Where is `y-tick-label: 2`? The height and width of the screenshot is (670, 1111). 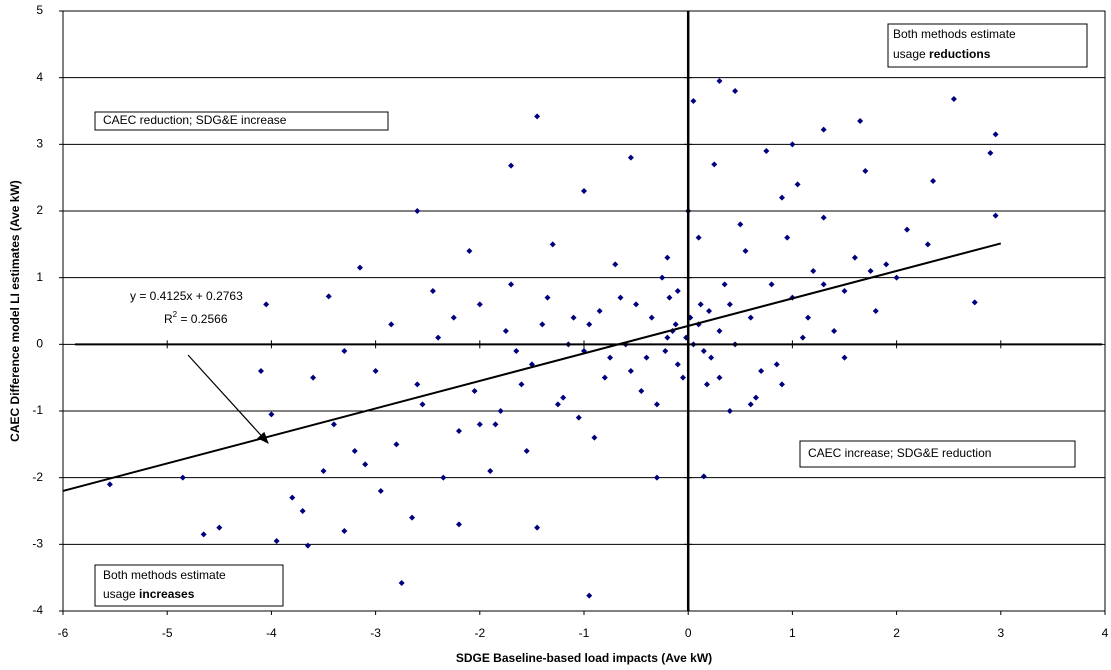 y-tick-label: 2 is located at coordinates (39, 210).